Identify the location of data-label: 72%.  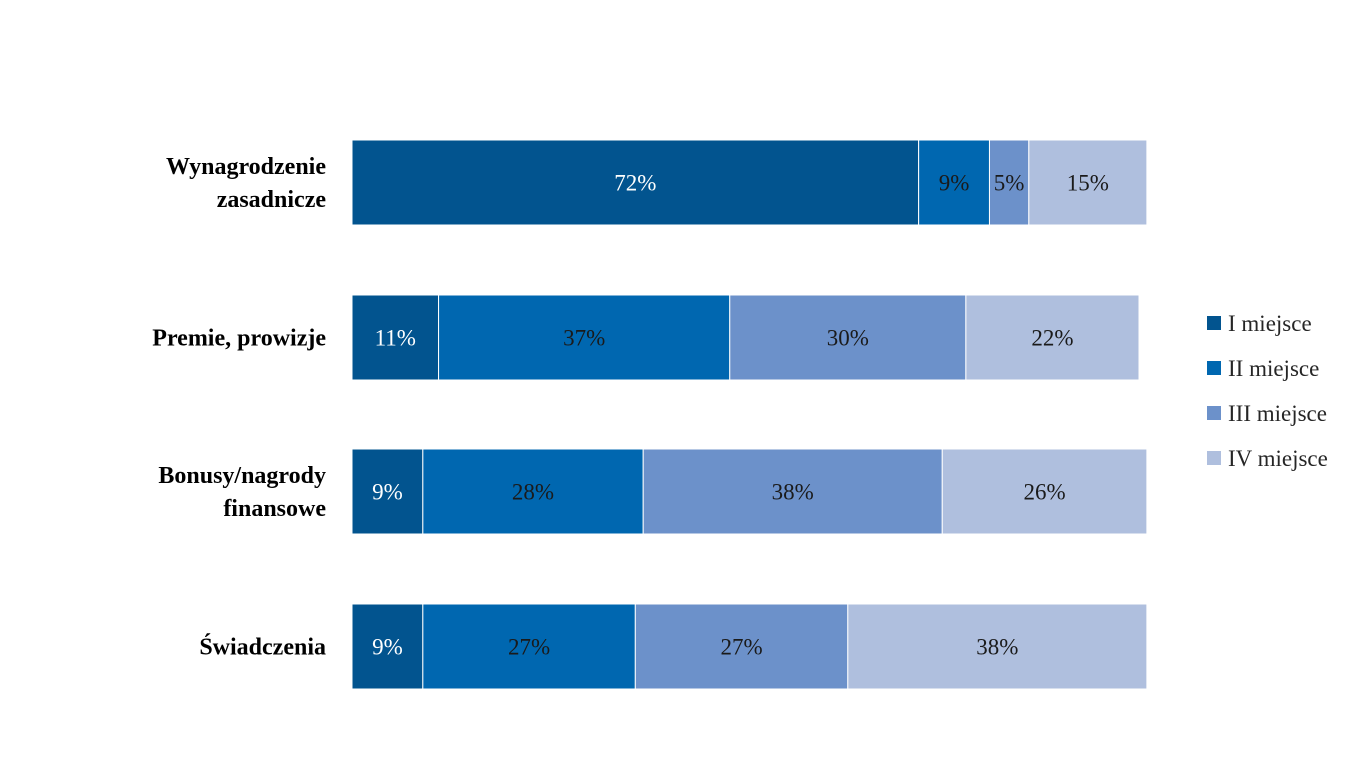
(635, 183).